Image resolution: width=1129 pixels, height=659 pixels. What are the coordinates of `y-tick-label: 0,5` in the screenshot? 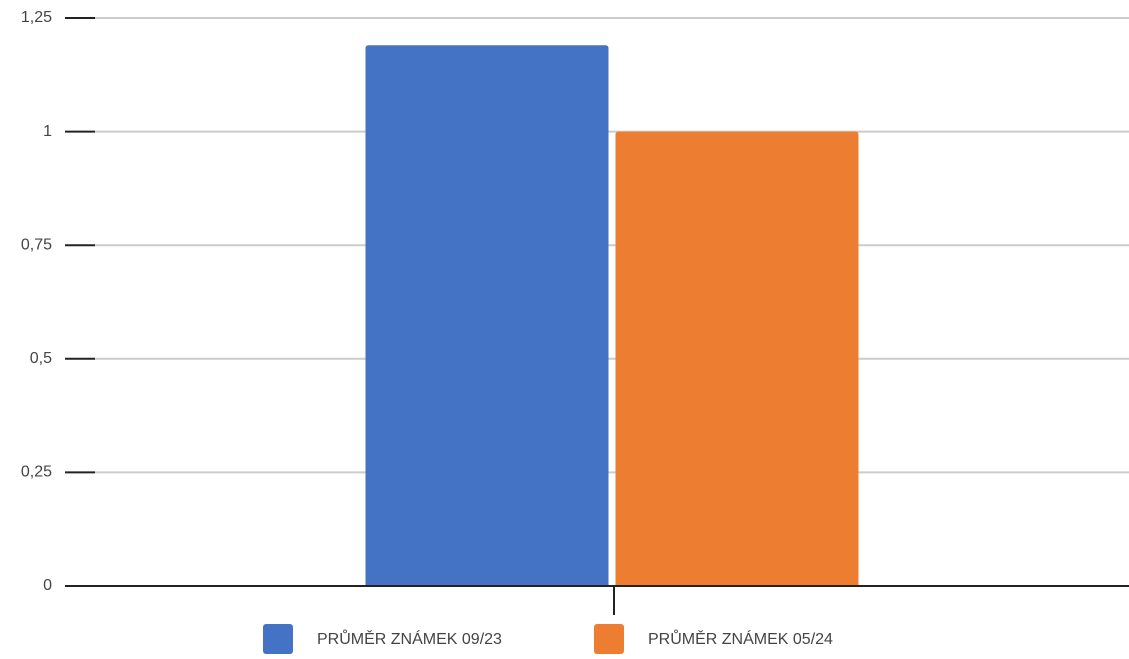 It's located at (41, 358).